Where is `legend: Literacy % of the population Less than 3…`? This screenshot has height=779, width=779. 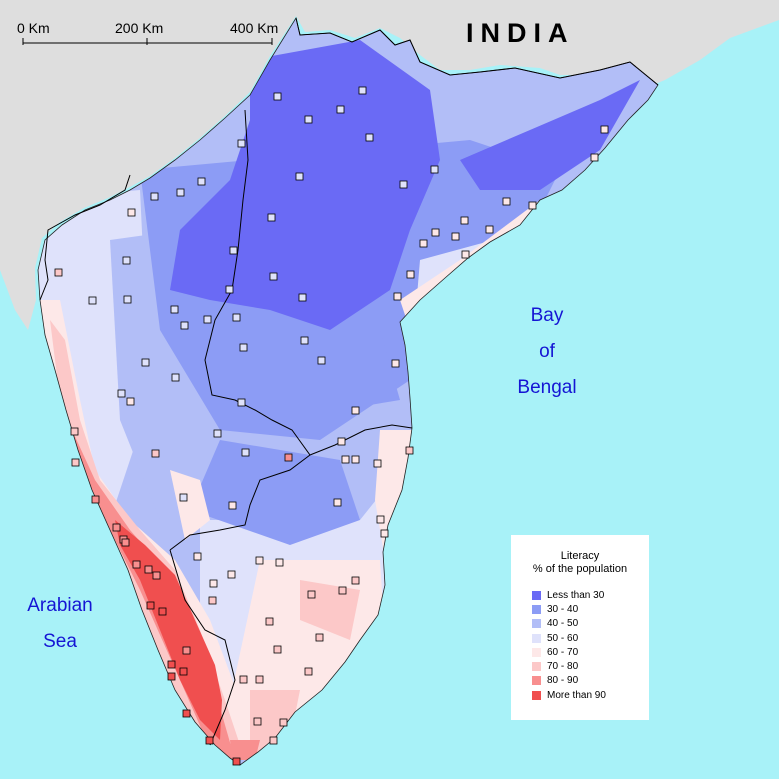 legend: Literacy % of the population Less than 3… is located at coordinates (580, 627).